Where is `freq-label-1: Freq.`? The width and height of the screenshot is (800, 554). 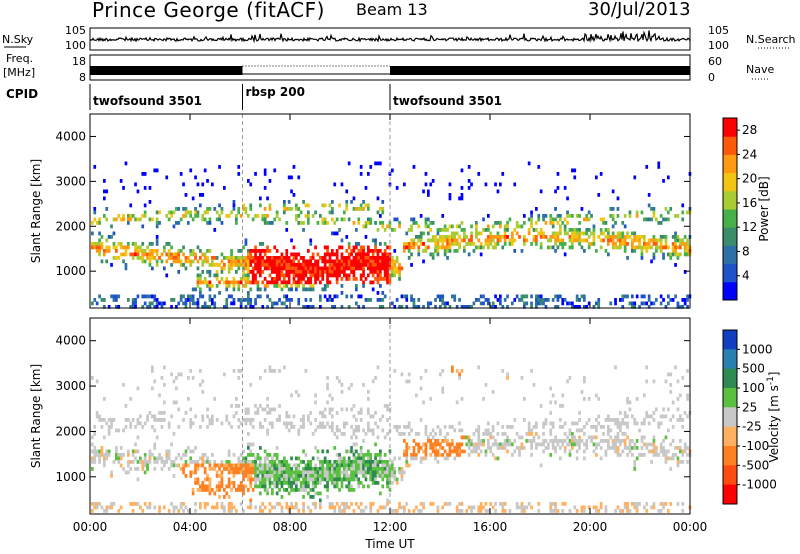 freq-label-1: Freq. is located at coordinates (19, 58).